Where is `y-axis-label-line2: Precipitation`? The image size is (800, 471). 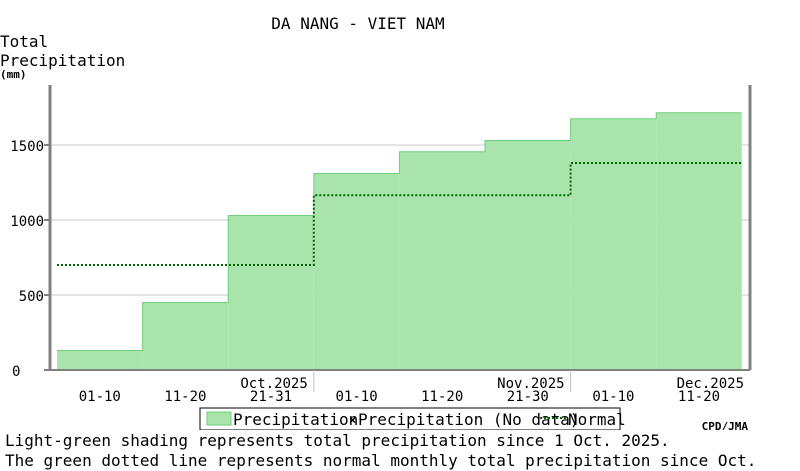 y-axis-label-line2: Precipitation is located at coordinates (62, 60).